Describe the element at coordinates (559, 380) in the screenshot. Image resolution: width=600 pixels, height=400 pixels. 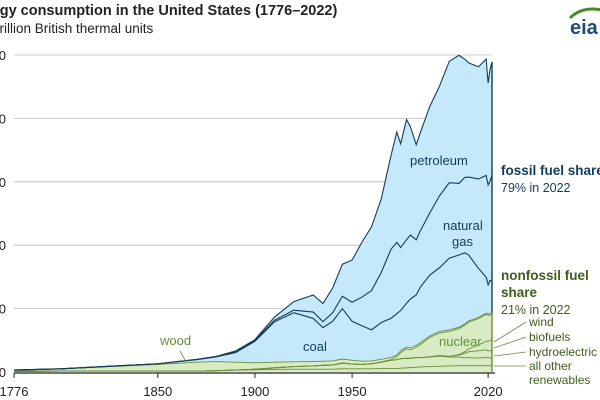
I see `label-all-other-renewables-2: renewables` at that location.